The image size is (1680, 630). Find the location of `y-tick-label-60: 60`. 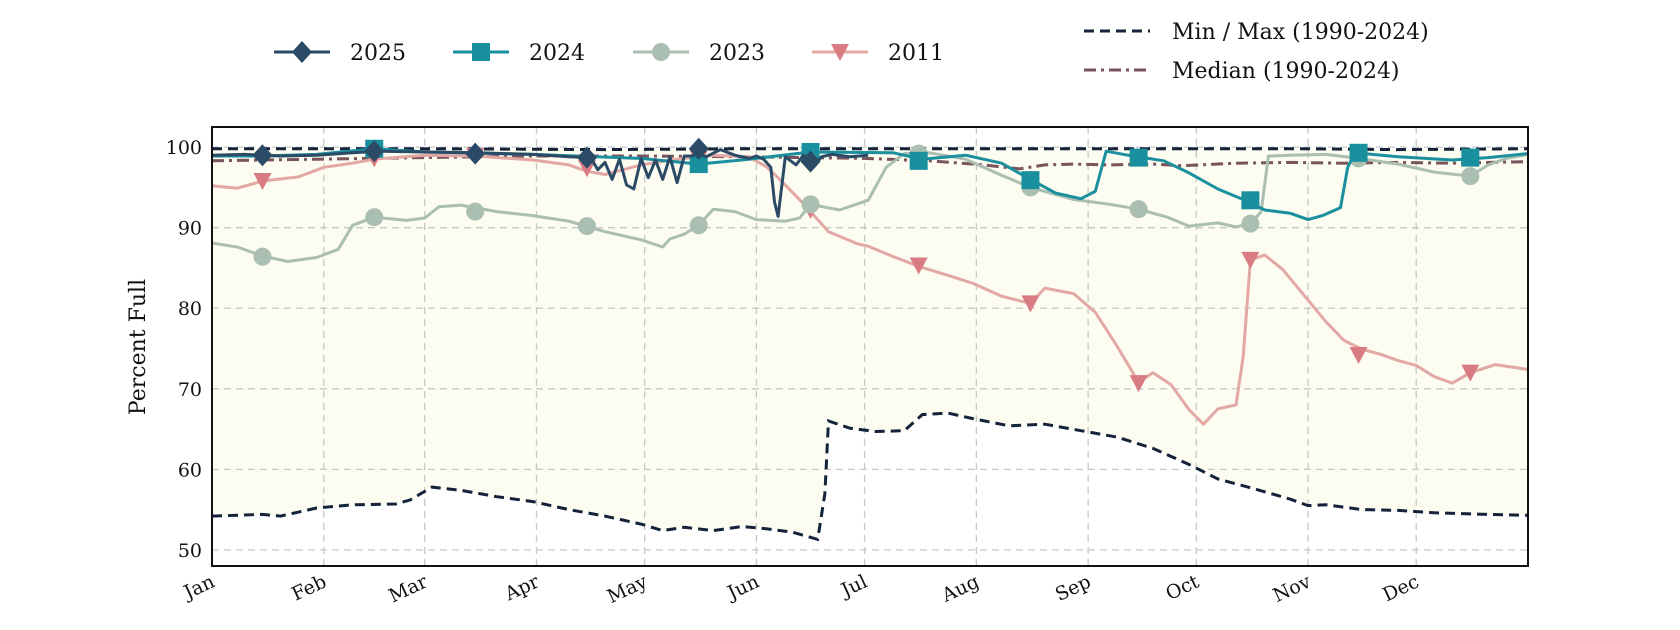

y-tick-label-60: 60 is located at coordinates (190, 470).